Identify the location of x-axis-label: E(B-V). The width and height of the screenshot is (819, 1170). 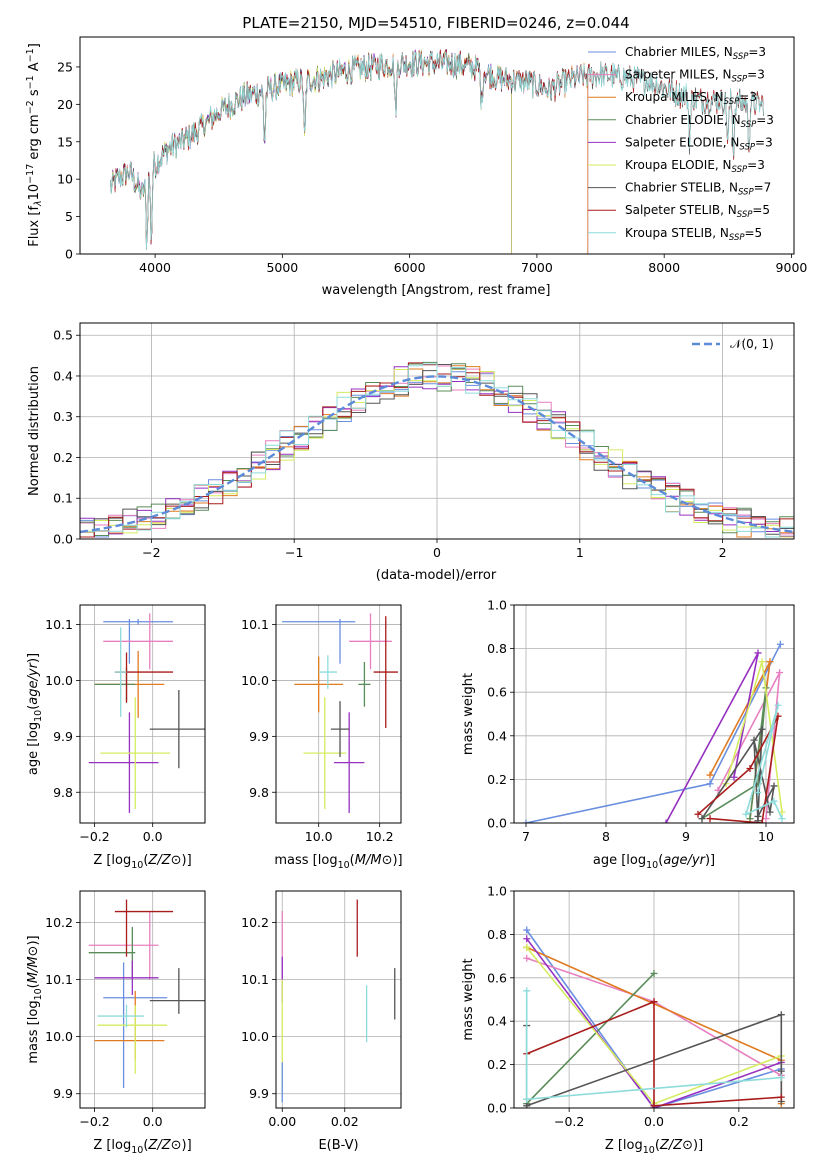
(338, 1145).